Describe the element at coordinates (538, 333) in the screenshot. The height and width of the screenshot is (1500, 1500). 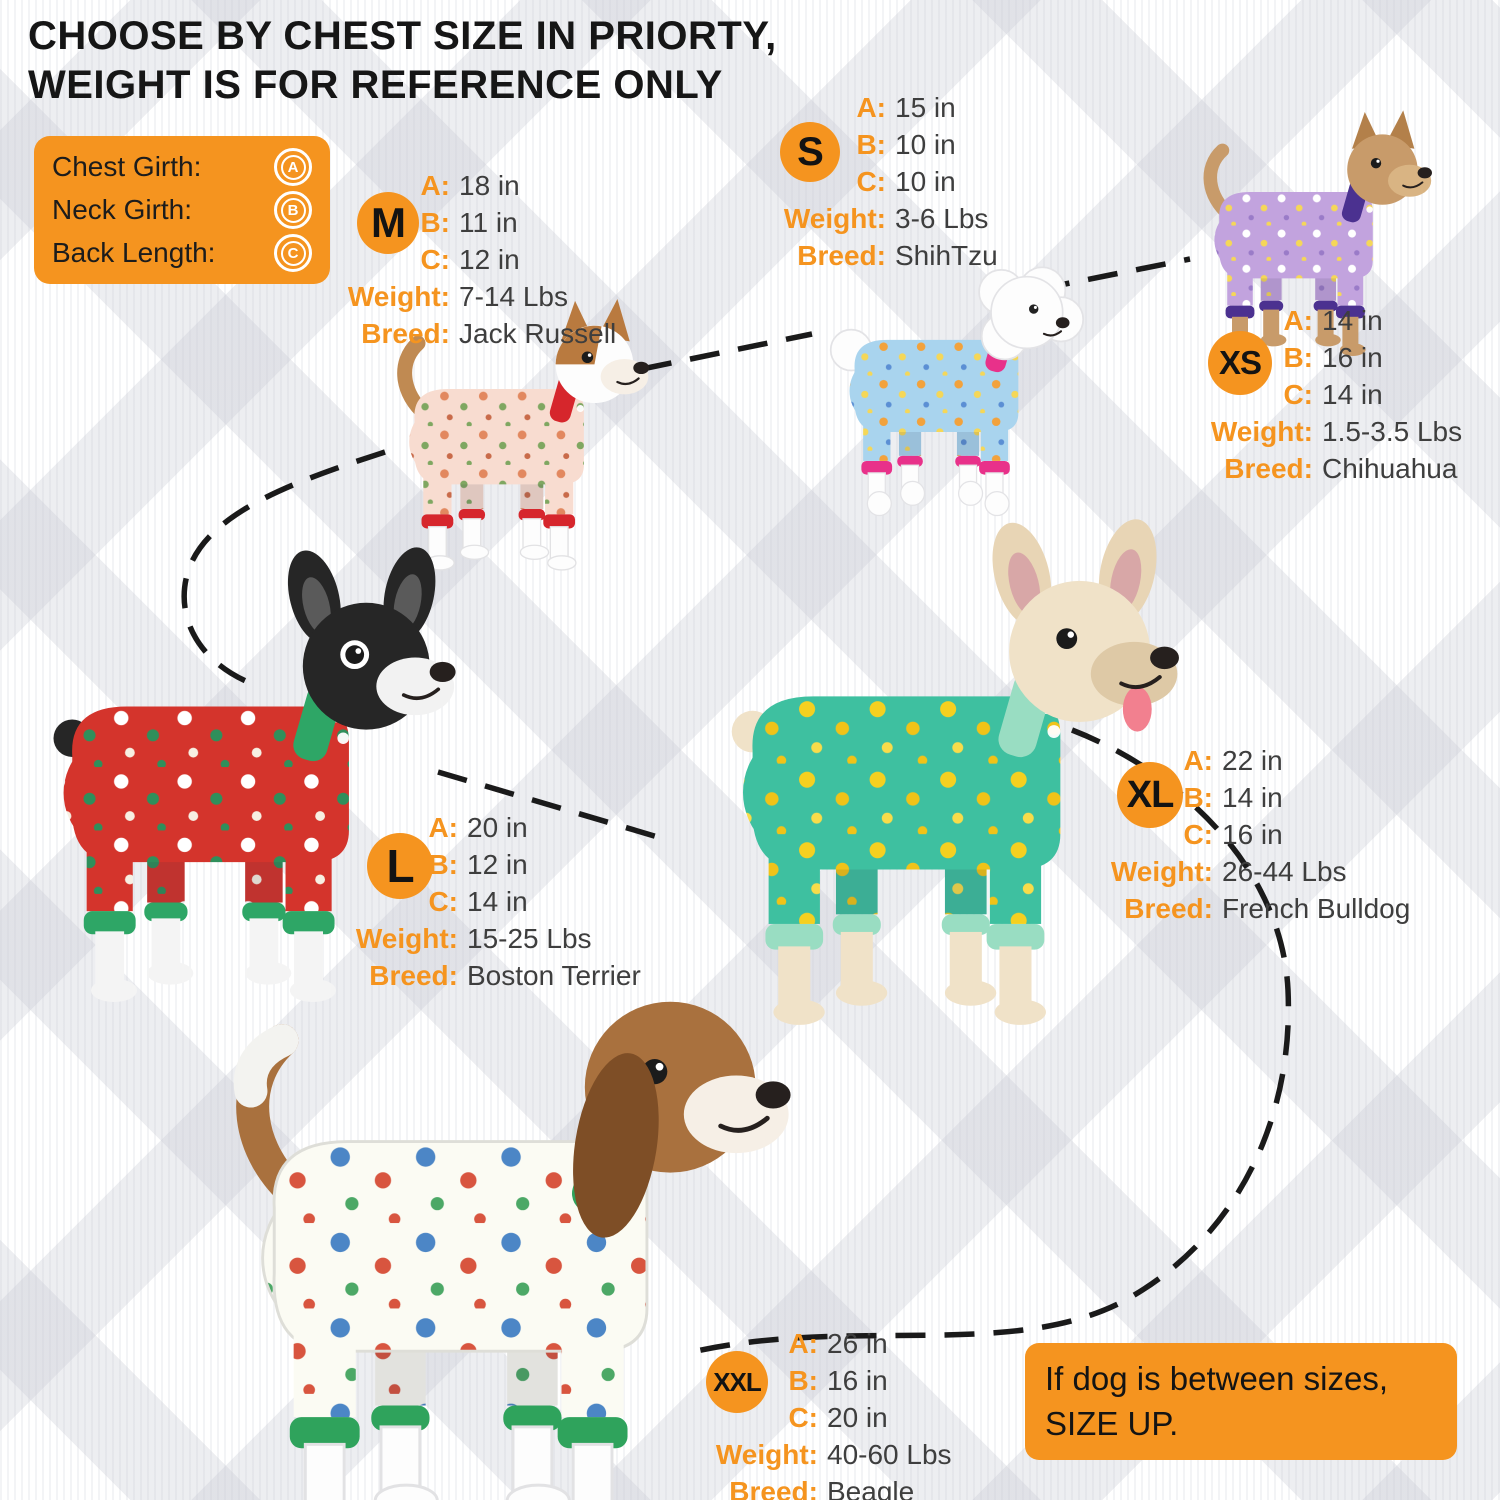
I see `row-value: Jack Russell` at that location.